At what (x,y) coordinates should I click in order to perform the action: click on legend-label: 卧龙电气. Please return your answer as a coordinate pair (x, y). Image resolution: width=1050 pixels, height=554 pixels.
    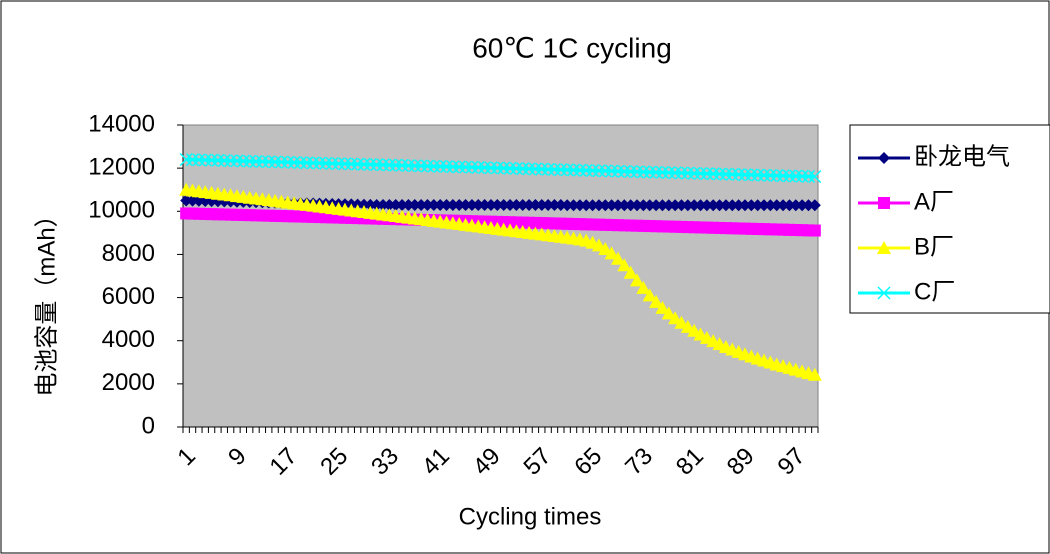
    Looking at the image, I should click on (962, 156).